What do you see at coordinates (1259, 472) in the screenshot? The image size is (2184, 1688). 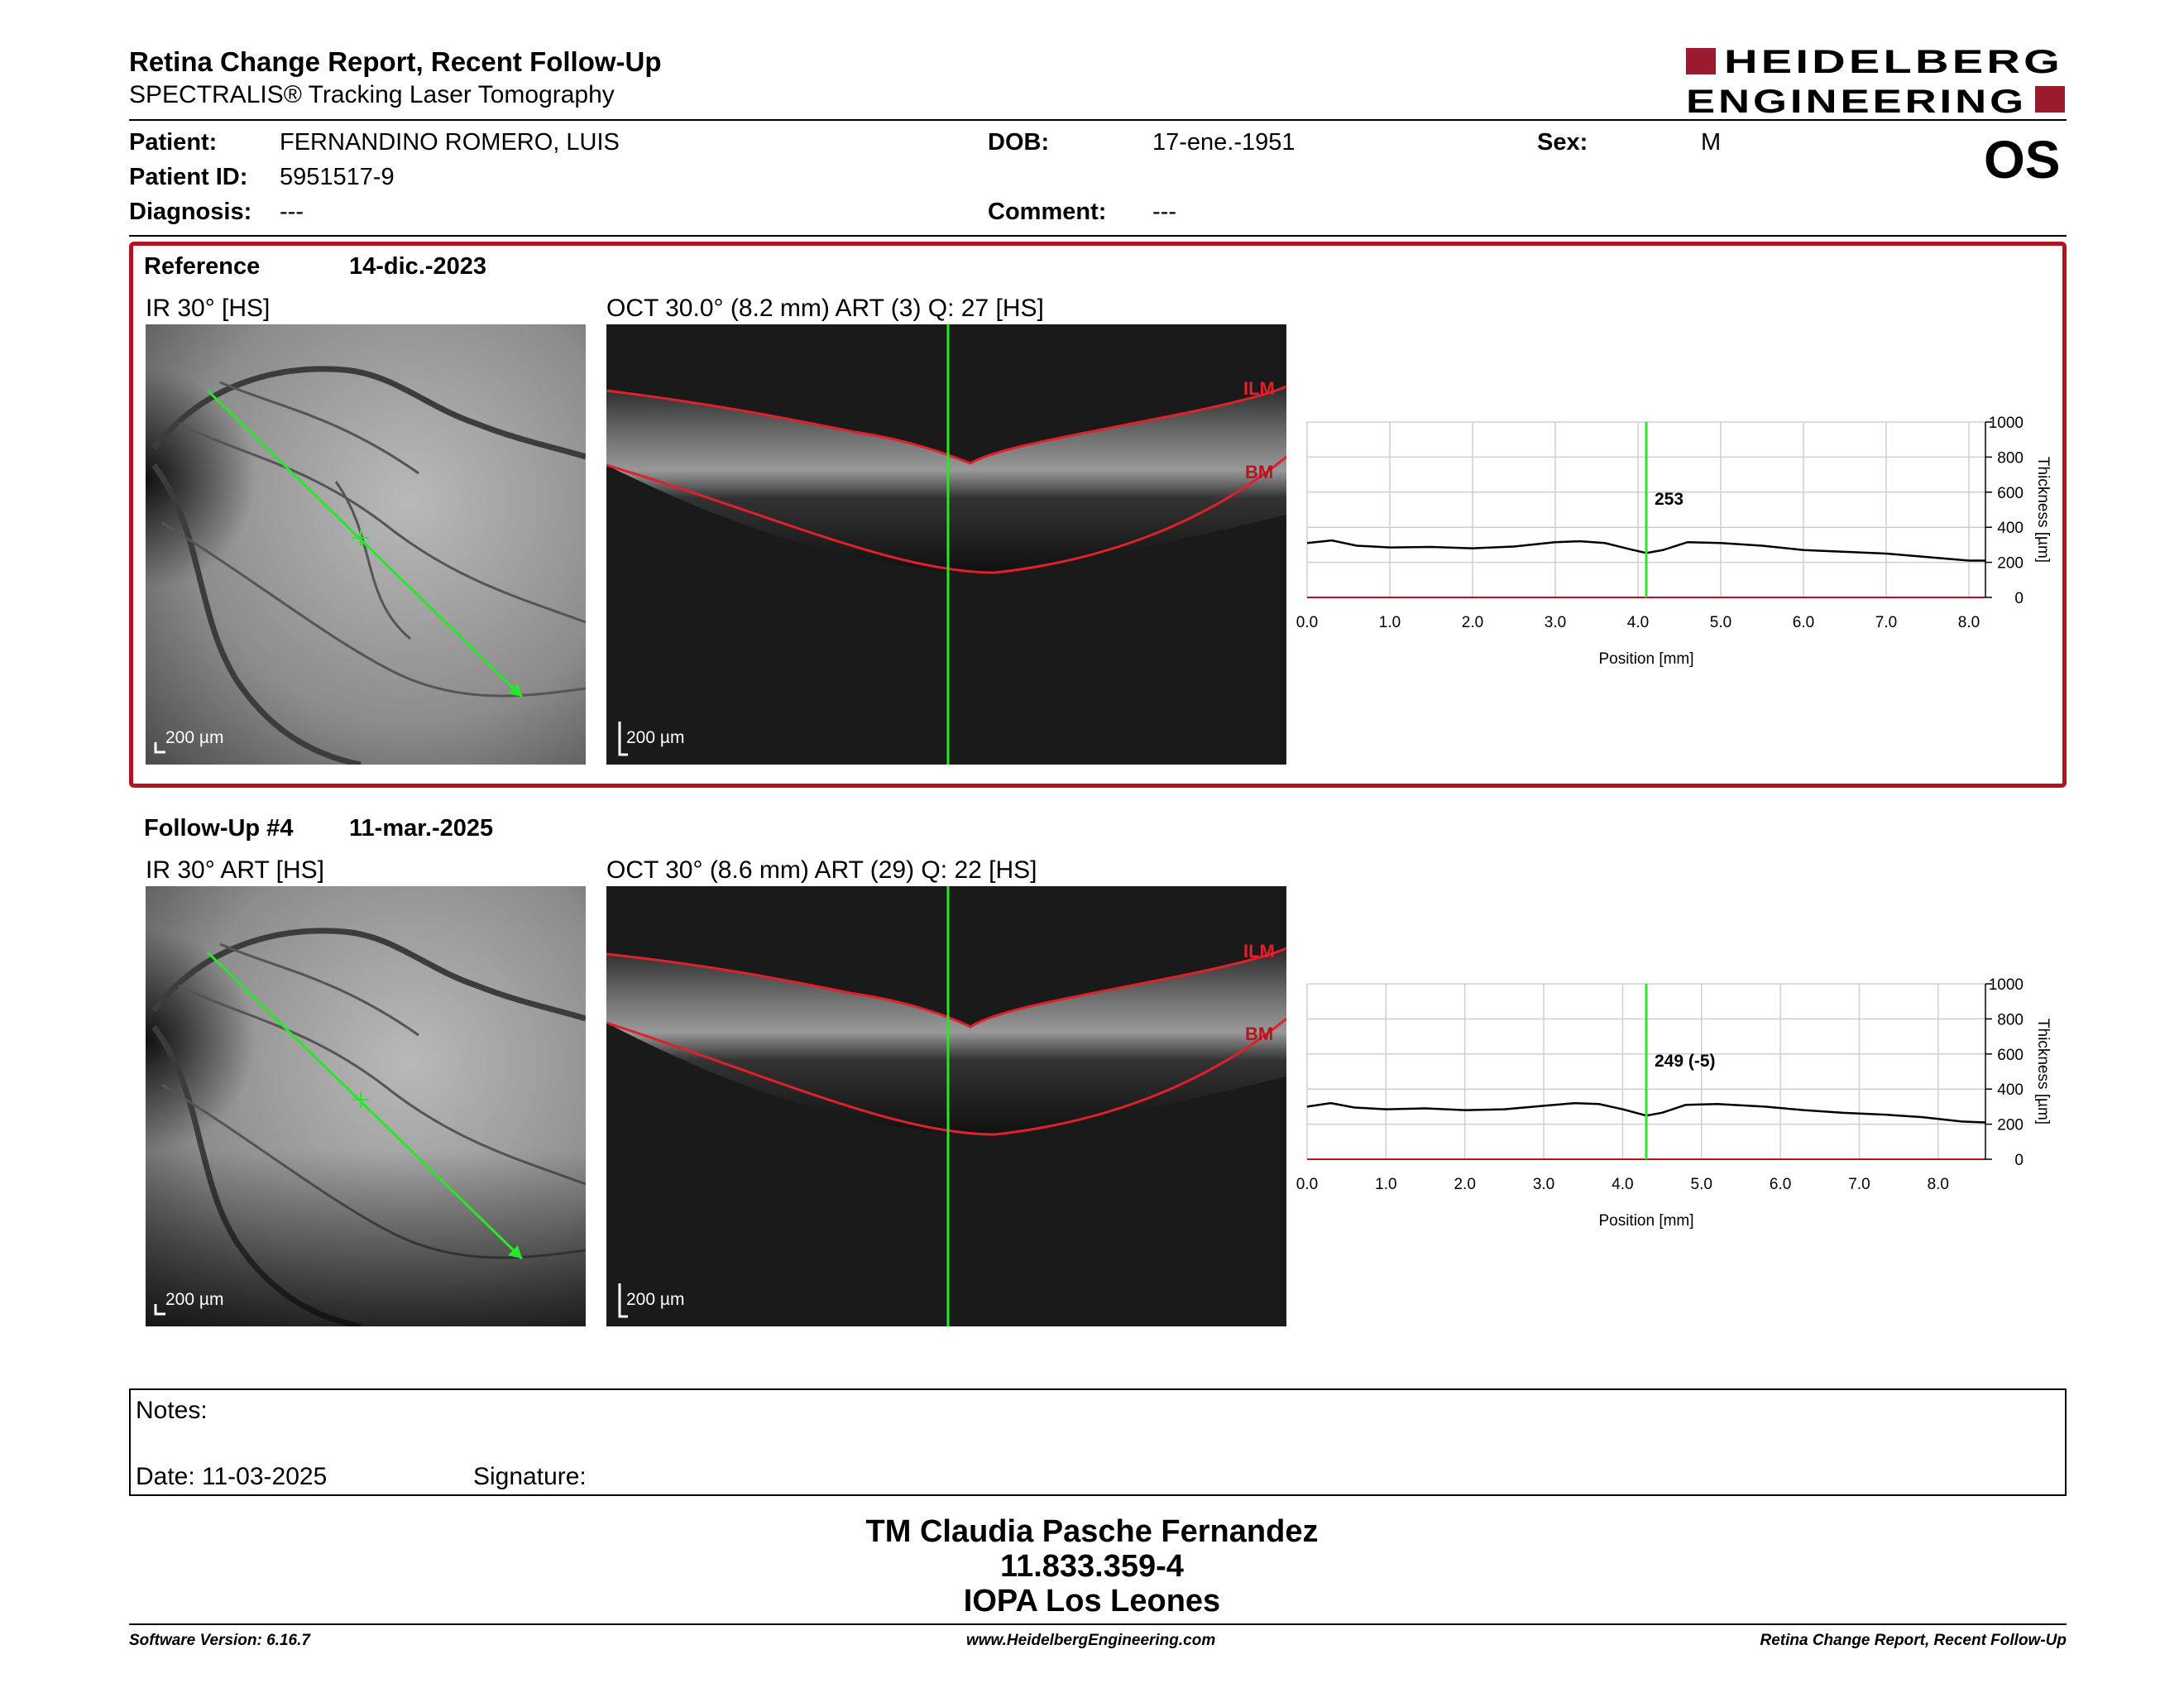 I see `reference-bm-label: BM` at bounding box center [1259, 472].